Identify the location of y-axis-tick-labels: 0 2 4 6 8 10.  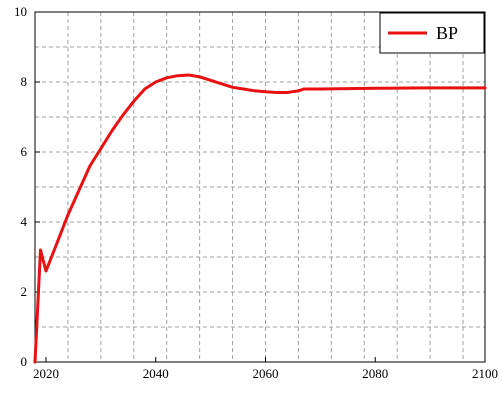
(21, 186).